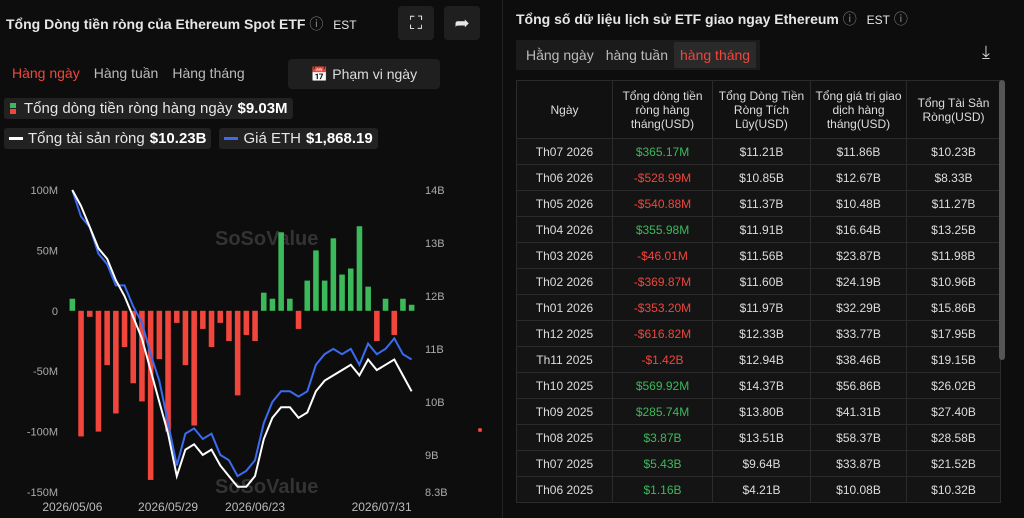 The width and height of the screenshot is (1024, 518). Describe the element at coordinates (761, 333) in the screenshot. I see `cell: $12.33B` at that location.